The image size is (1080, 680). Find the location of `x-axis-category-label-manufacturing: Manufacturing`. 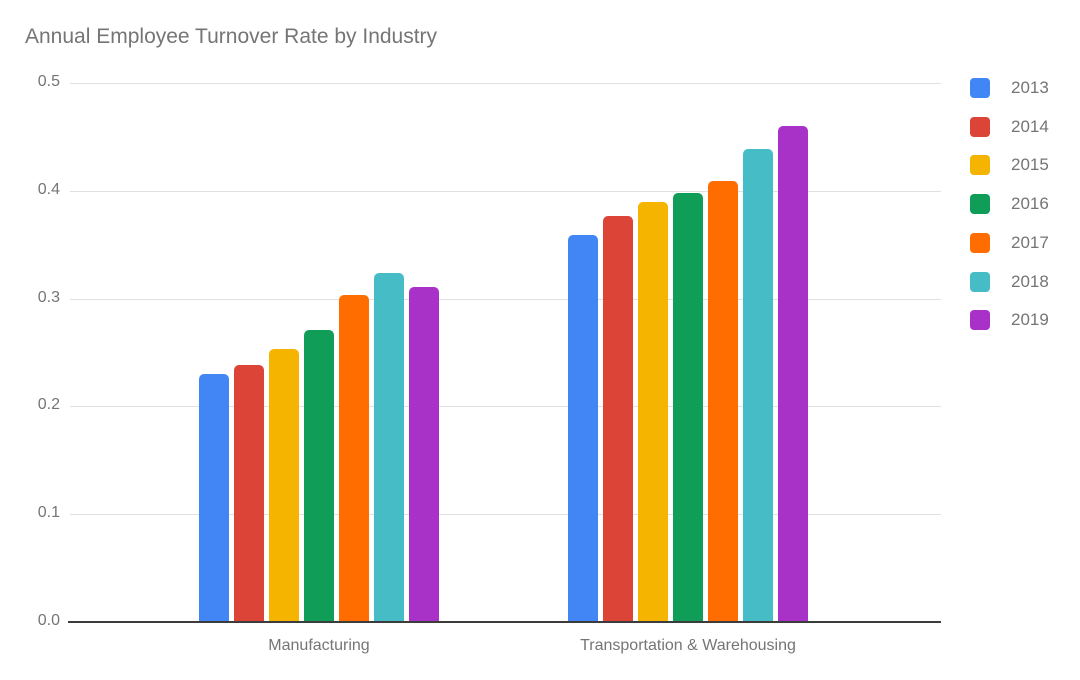

x-axis-category-label-manufacturing: Manufacturing is located at coordinates (319, 645).